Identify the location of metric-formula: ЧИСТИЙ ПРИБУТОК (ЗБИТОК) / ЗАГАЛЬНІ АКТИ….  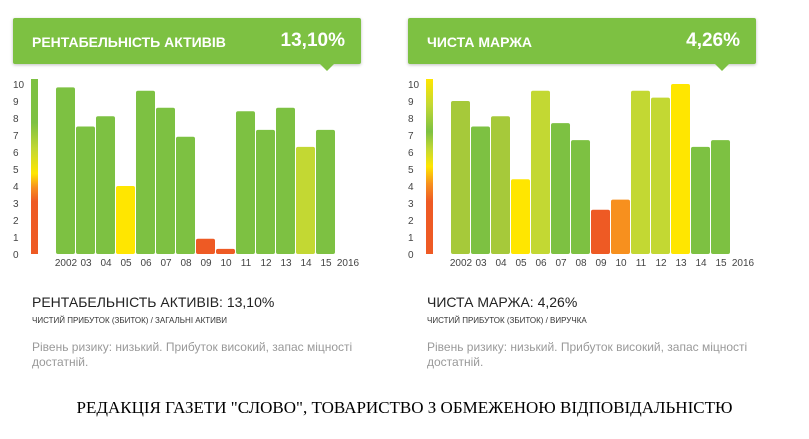
(129, 320).